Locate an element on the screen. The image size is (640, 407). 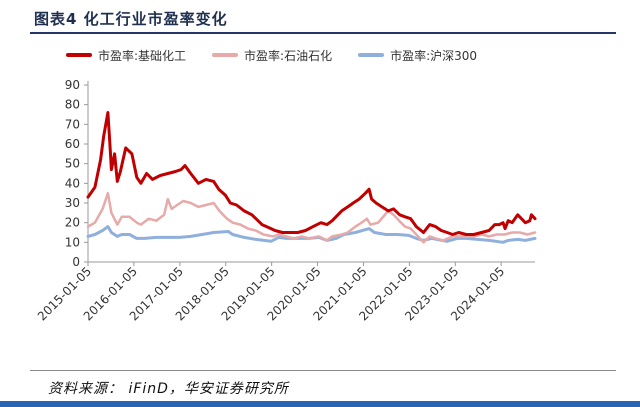
y-tick-label: 90 is located at coordinates (72, 85).